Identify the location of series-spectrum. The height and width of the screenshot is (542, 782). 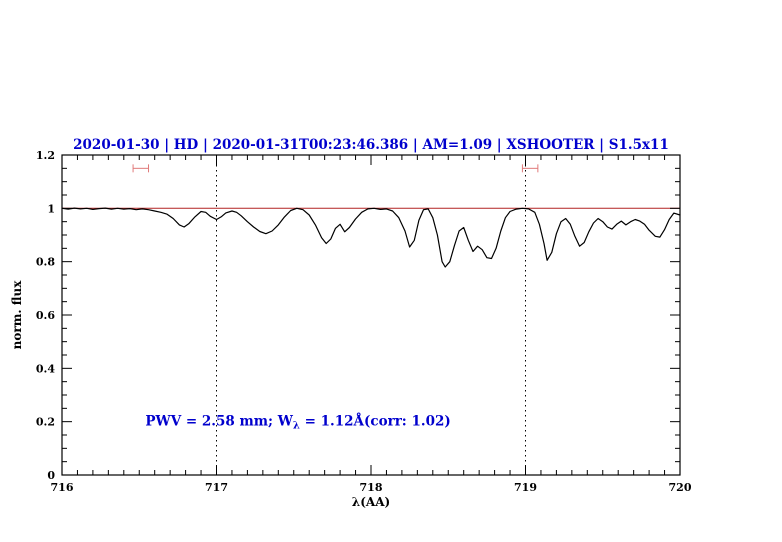
(371, 237).